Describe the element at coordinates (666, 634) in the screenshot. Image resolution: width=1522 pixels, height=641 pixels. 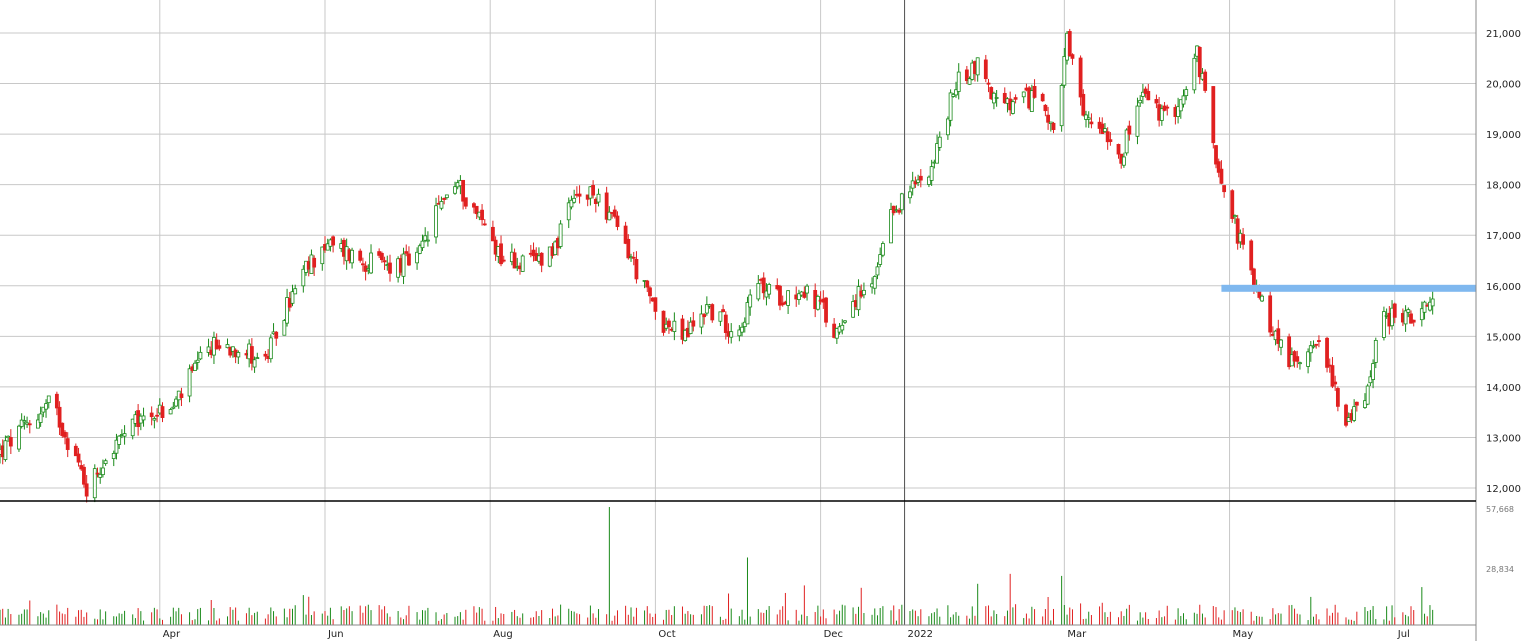
I see `x-tick-label: Oct` at that location.